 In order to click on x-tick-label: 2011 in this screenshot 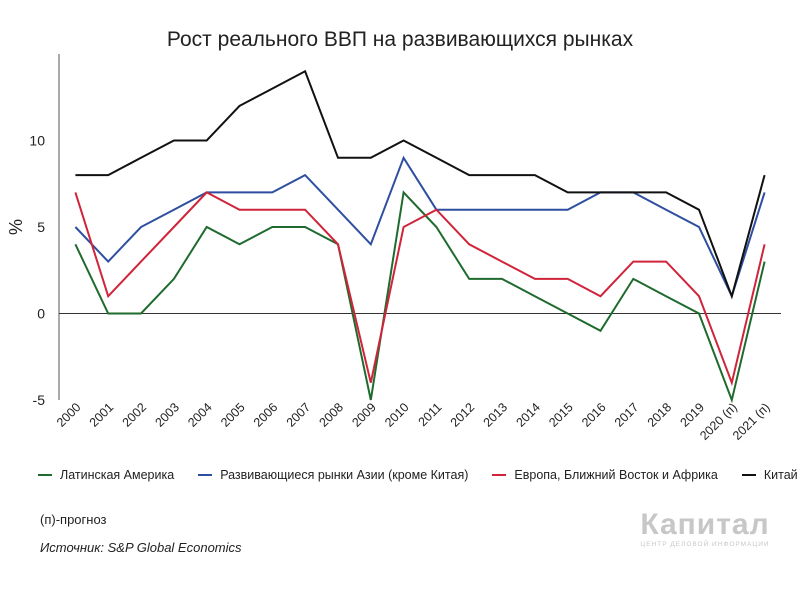, I will do `click(430, 414)`.